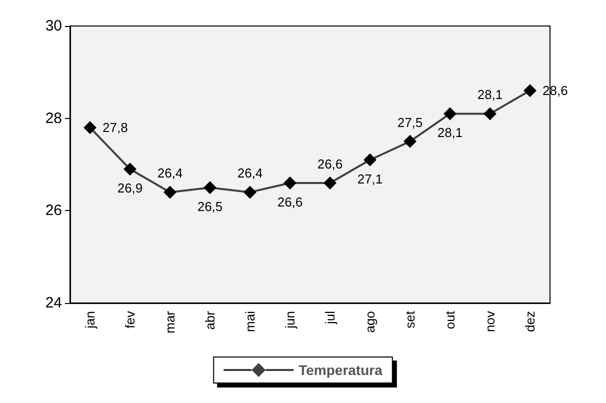  Describe the element at coordinates (490, 321) in the screenshot. I see `x-tick-label: nov` at that location.